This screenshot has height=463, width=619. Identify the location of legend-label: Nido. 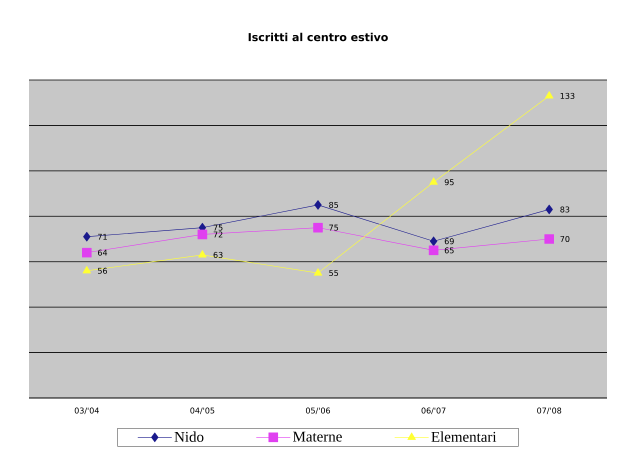
(189, 436).